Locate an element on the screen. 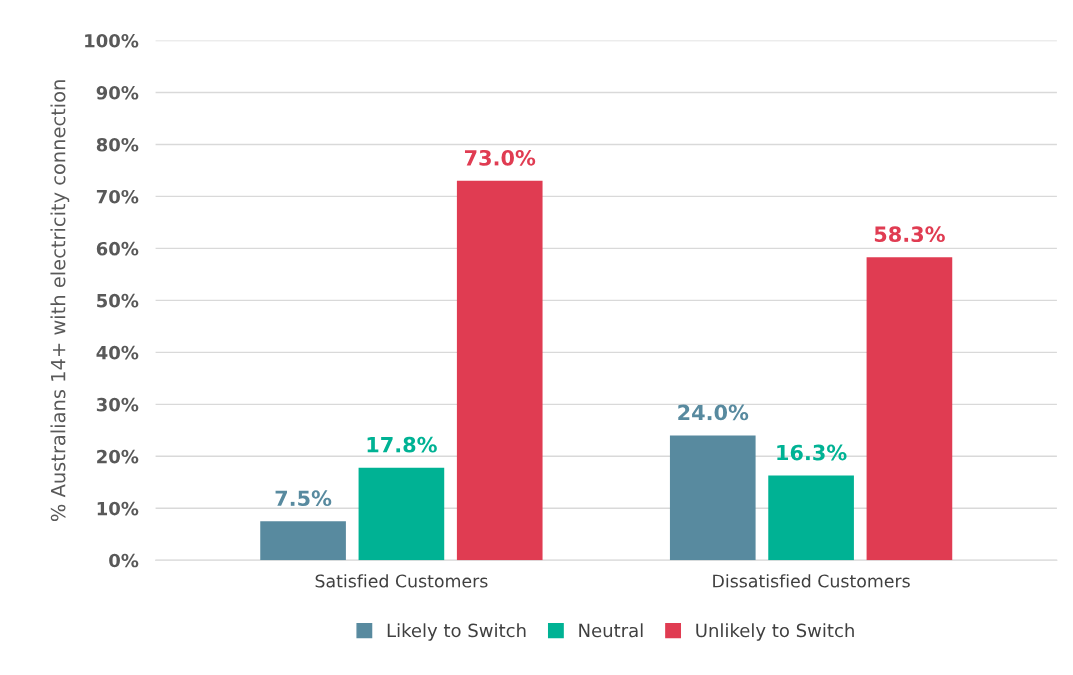  y-tick-label: 20% is located at coordinates (118, 456).